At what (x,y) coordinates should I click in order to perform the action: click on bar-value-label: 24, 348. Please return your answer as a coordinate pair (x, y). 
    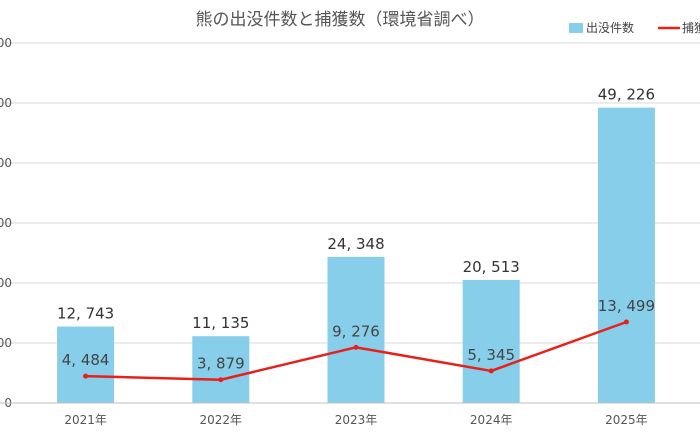
    Looking at the image, I should click on (355, 244).